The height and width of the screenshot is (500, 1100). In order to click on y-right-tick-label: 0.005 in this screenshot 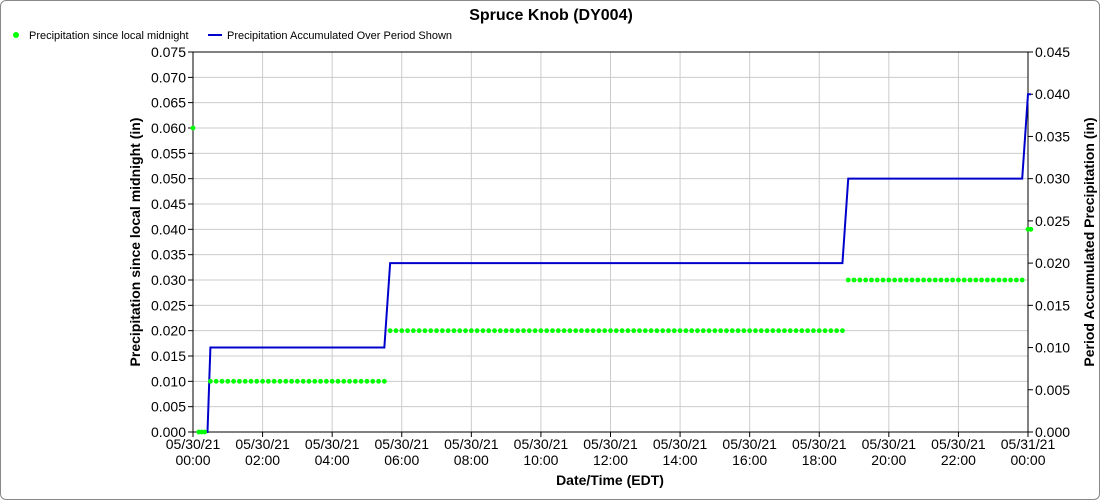, I will do `click(1052, 390)`.